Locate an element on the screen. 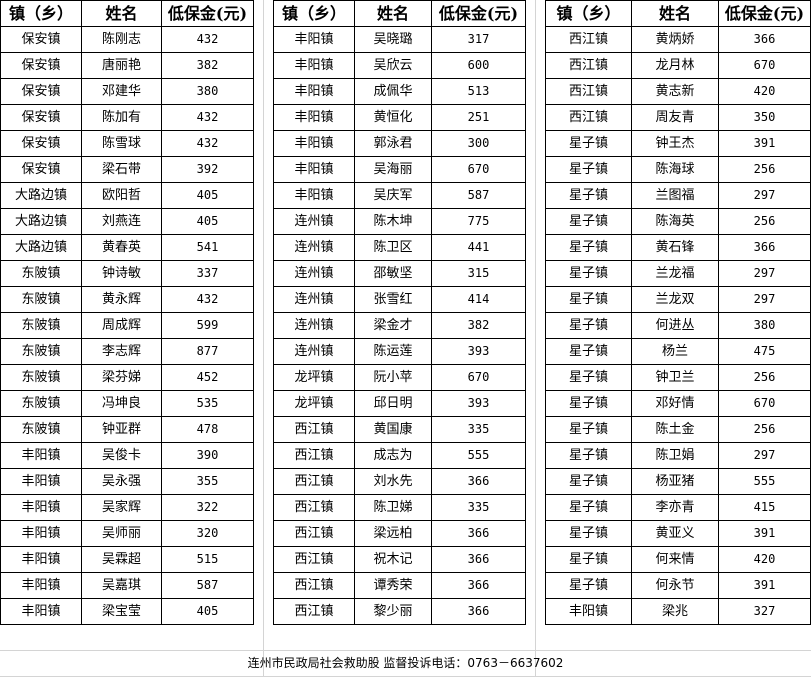 Image resolution: width=811 pixels, height=677 pixels. cell-name: 钟王杰 is located at coordinates (675, 143).